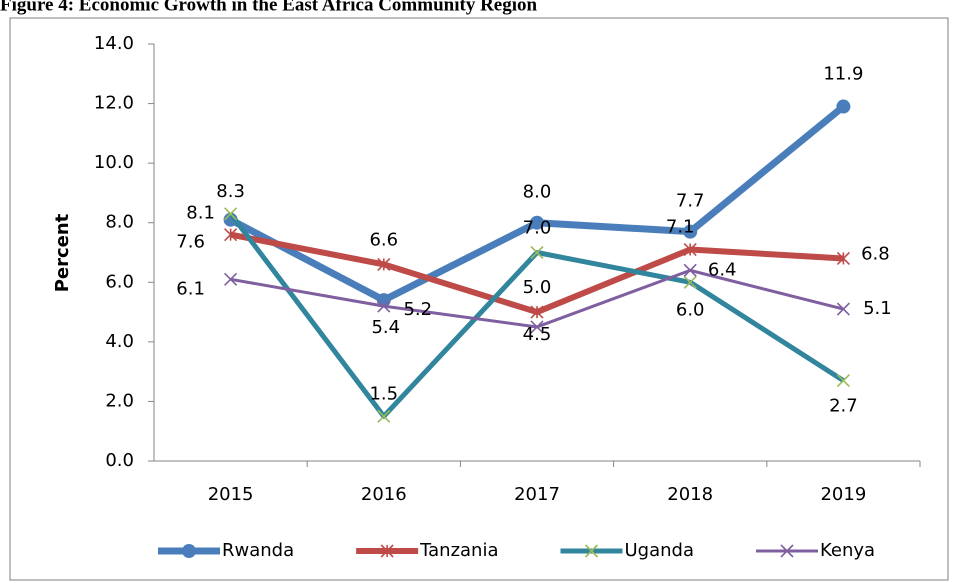 This screenshot has height=583, width=959. I want to click on legend-label: Tanzania, so click(458, 550).